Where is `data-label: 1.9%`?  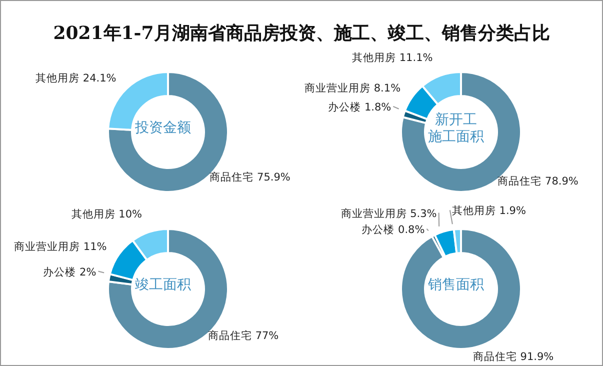
data-label: 1.9% is located at coordinates (512, 211).